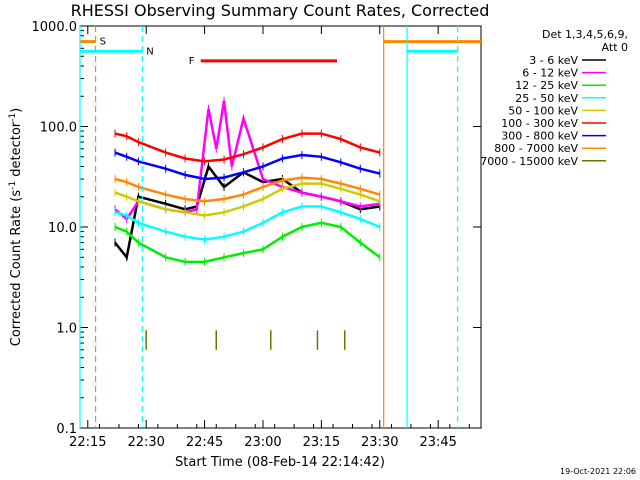  What do you see at coordinates (247, 147) in the screenshot?
I see `series-line-100-300-kev` at bounding box center [247, 147].